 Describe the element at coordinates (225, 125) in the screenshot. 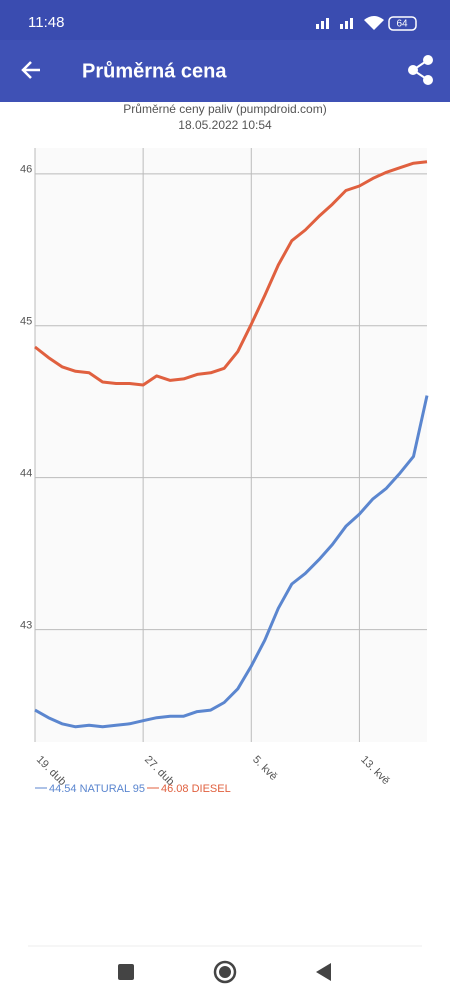

I see `chart-subtitle: 18.05.2022 10:54` at that location.